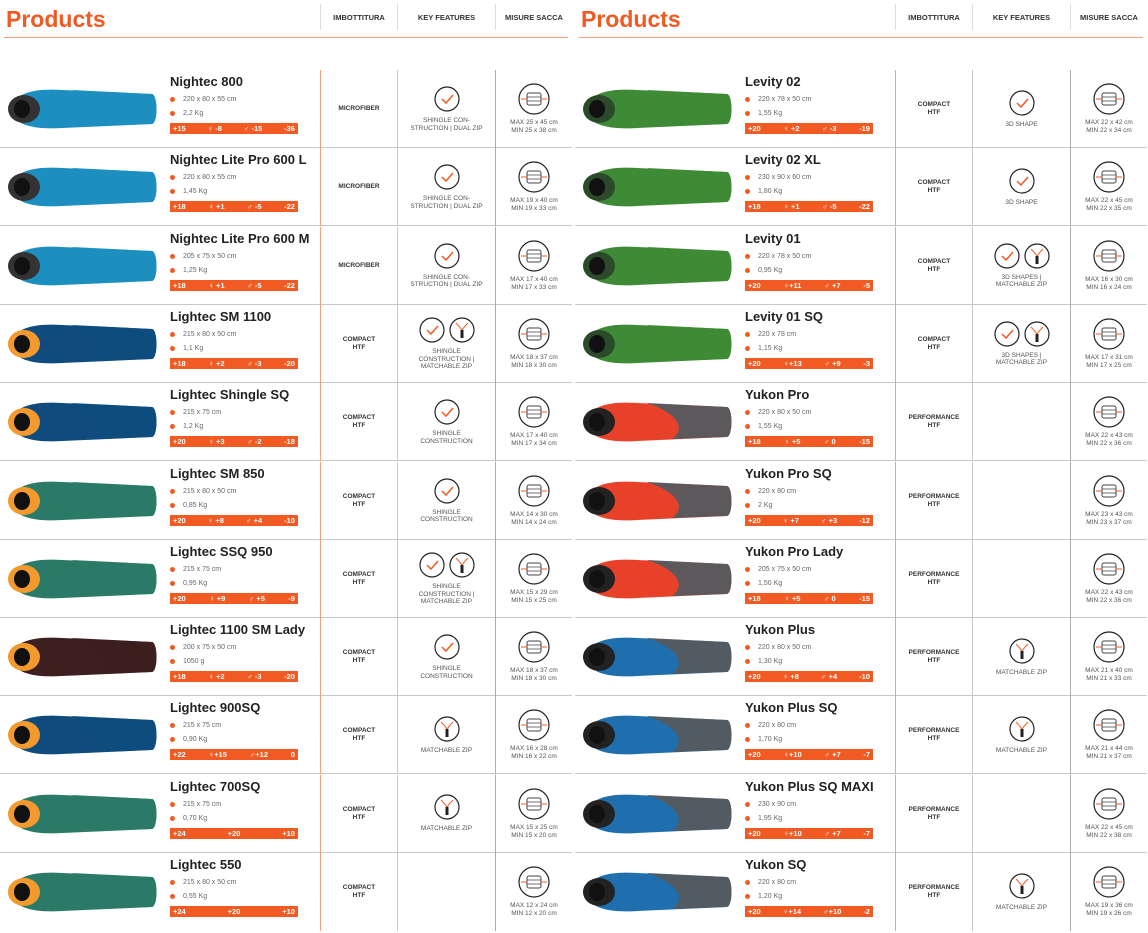 This screenshot has width=1148, height=933. What do you see at coordinates (195, 583) in the screenshot?
I see `weight-value: 0,95 Kg` at bounding box center [195, 583].